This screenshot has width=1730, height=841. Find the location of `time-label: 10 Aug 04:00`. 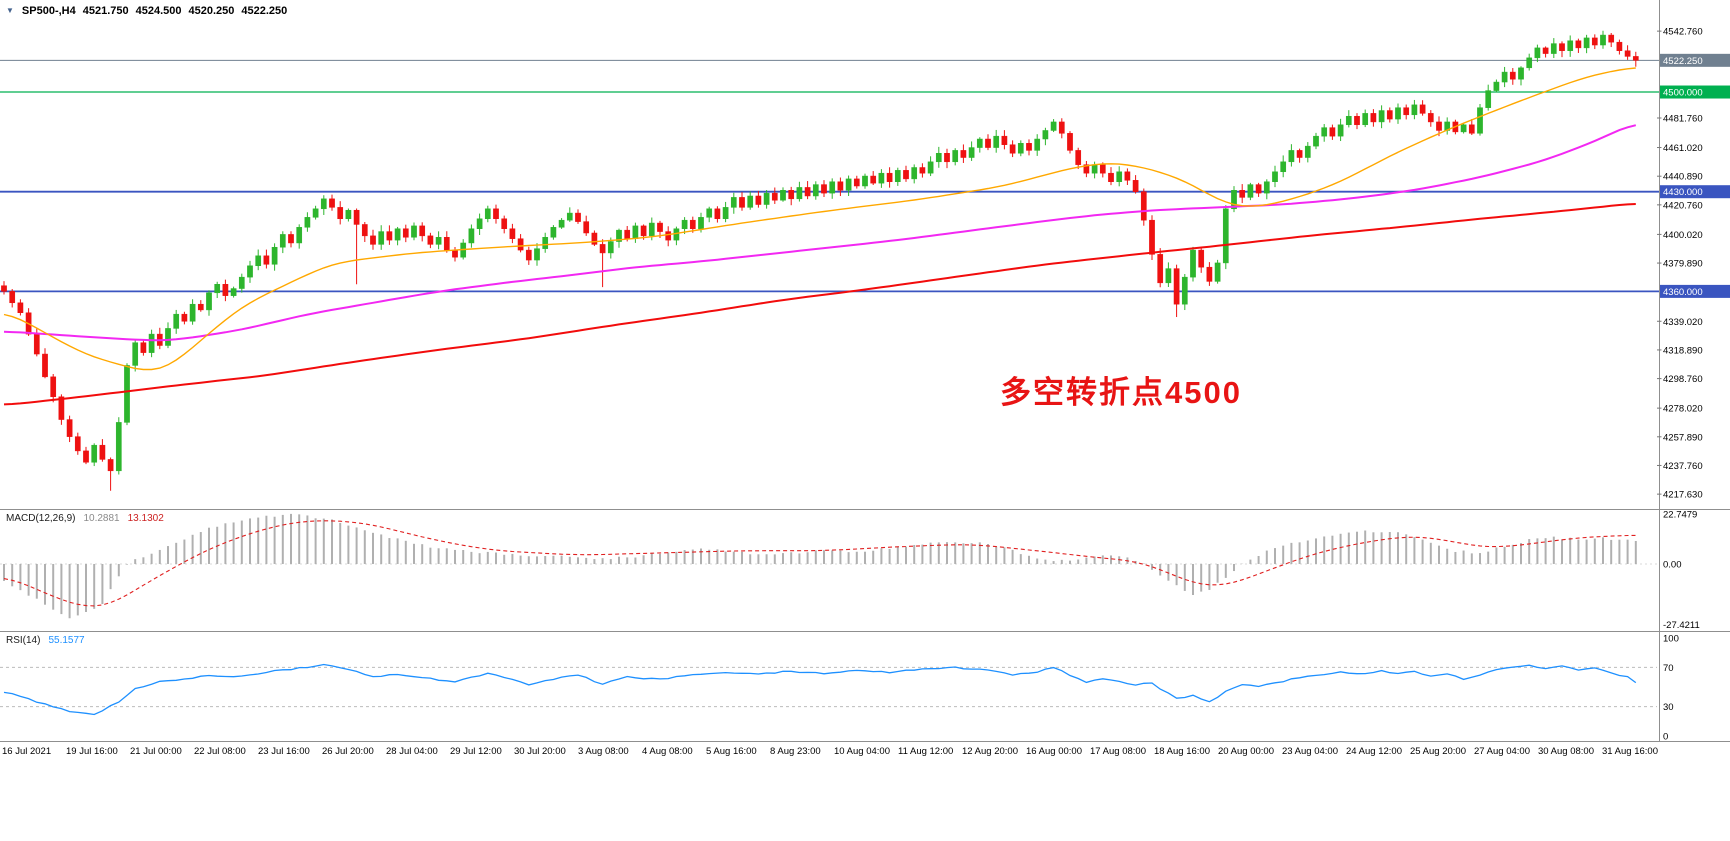

time-label: 10 Aug 04:00 is located at coordinates (862, 751).